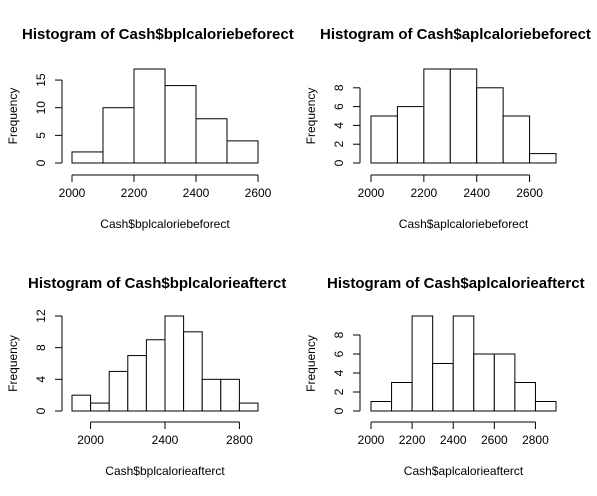 Image resolution: width=597 pixels, height=496 pixels. Describe the element at coordinates (41, 80) in the screenshot. I see `y-tick-label: 15` at that location.